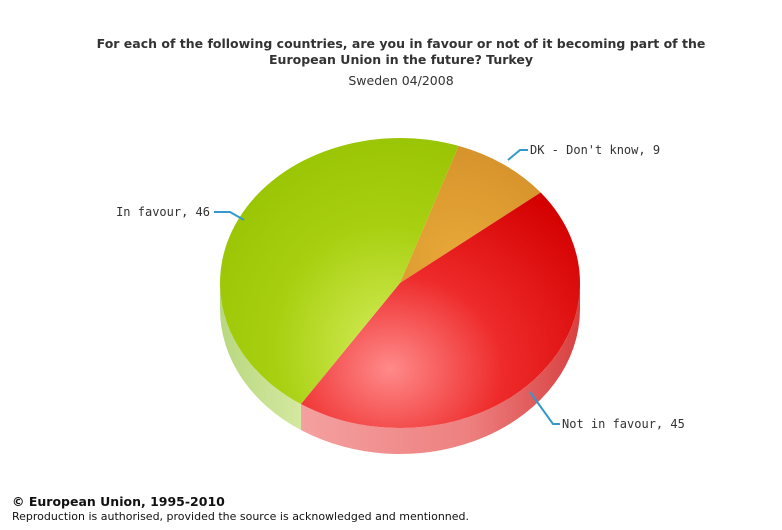  What do you see at coordinates (623, 424) in the screenshot?
I see `slice-label: Not in favour, 45` at bounding box center [623, 424].